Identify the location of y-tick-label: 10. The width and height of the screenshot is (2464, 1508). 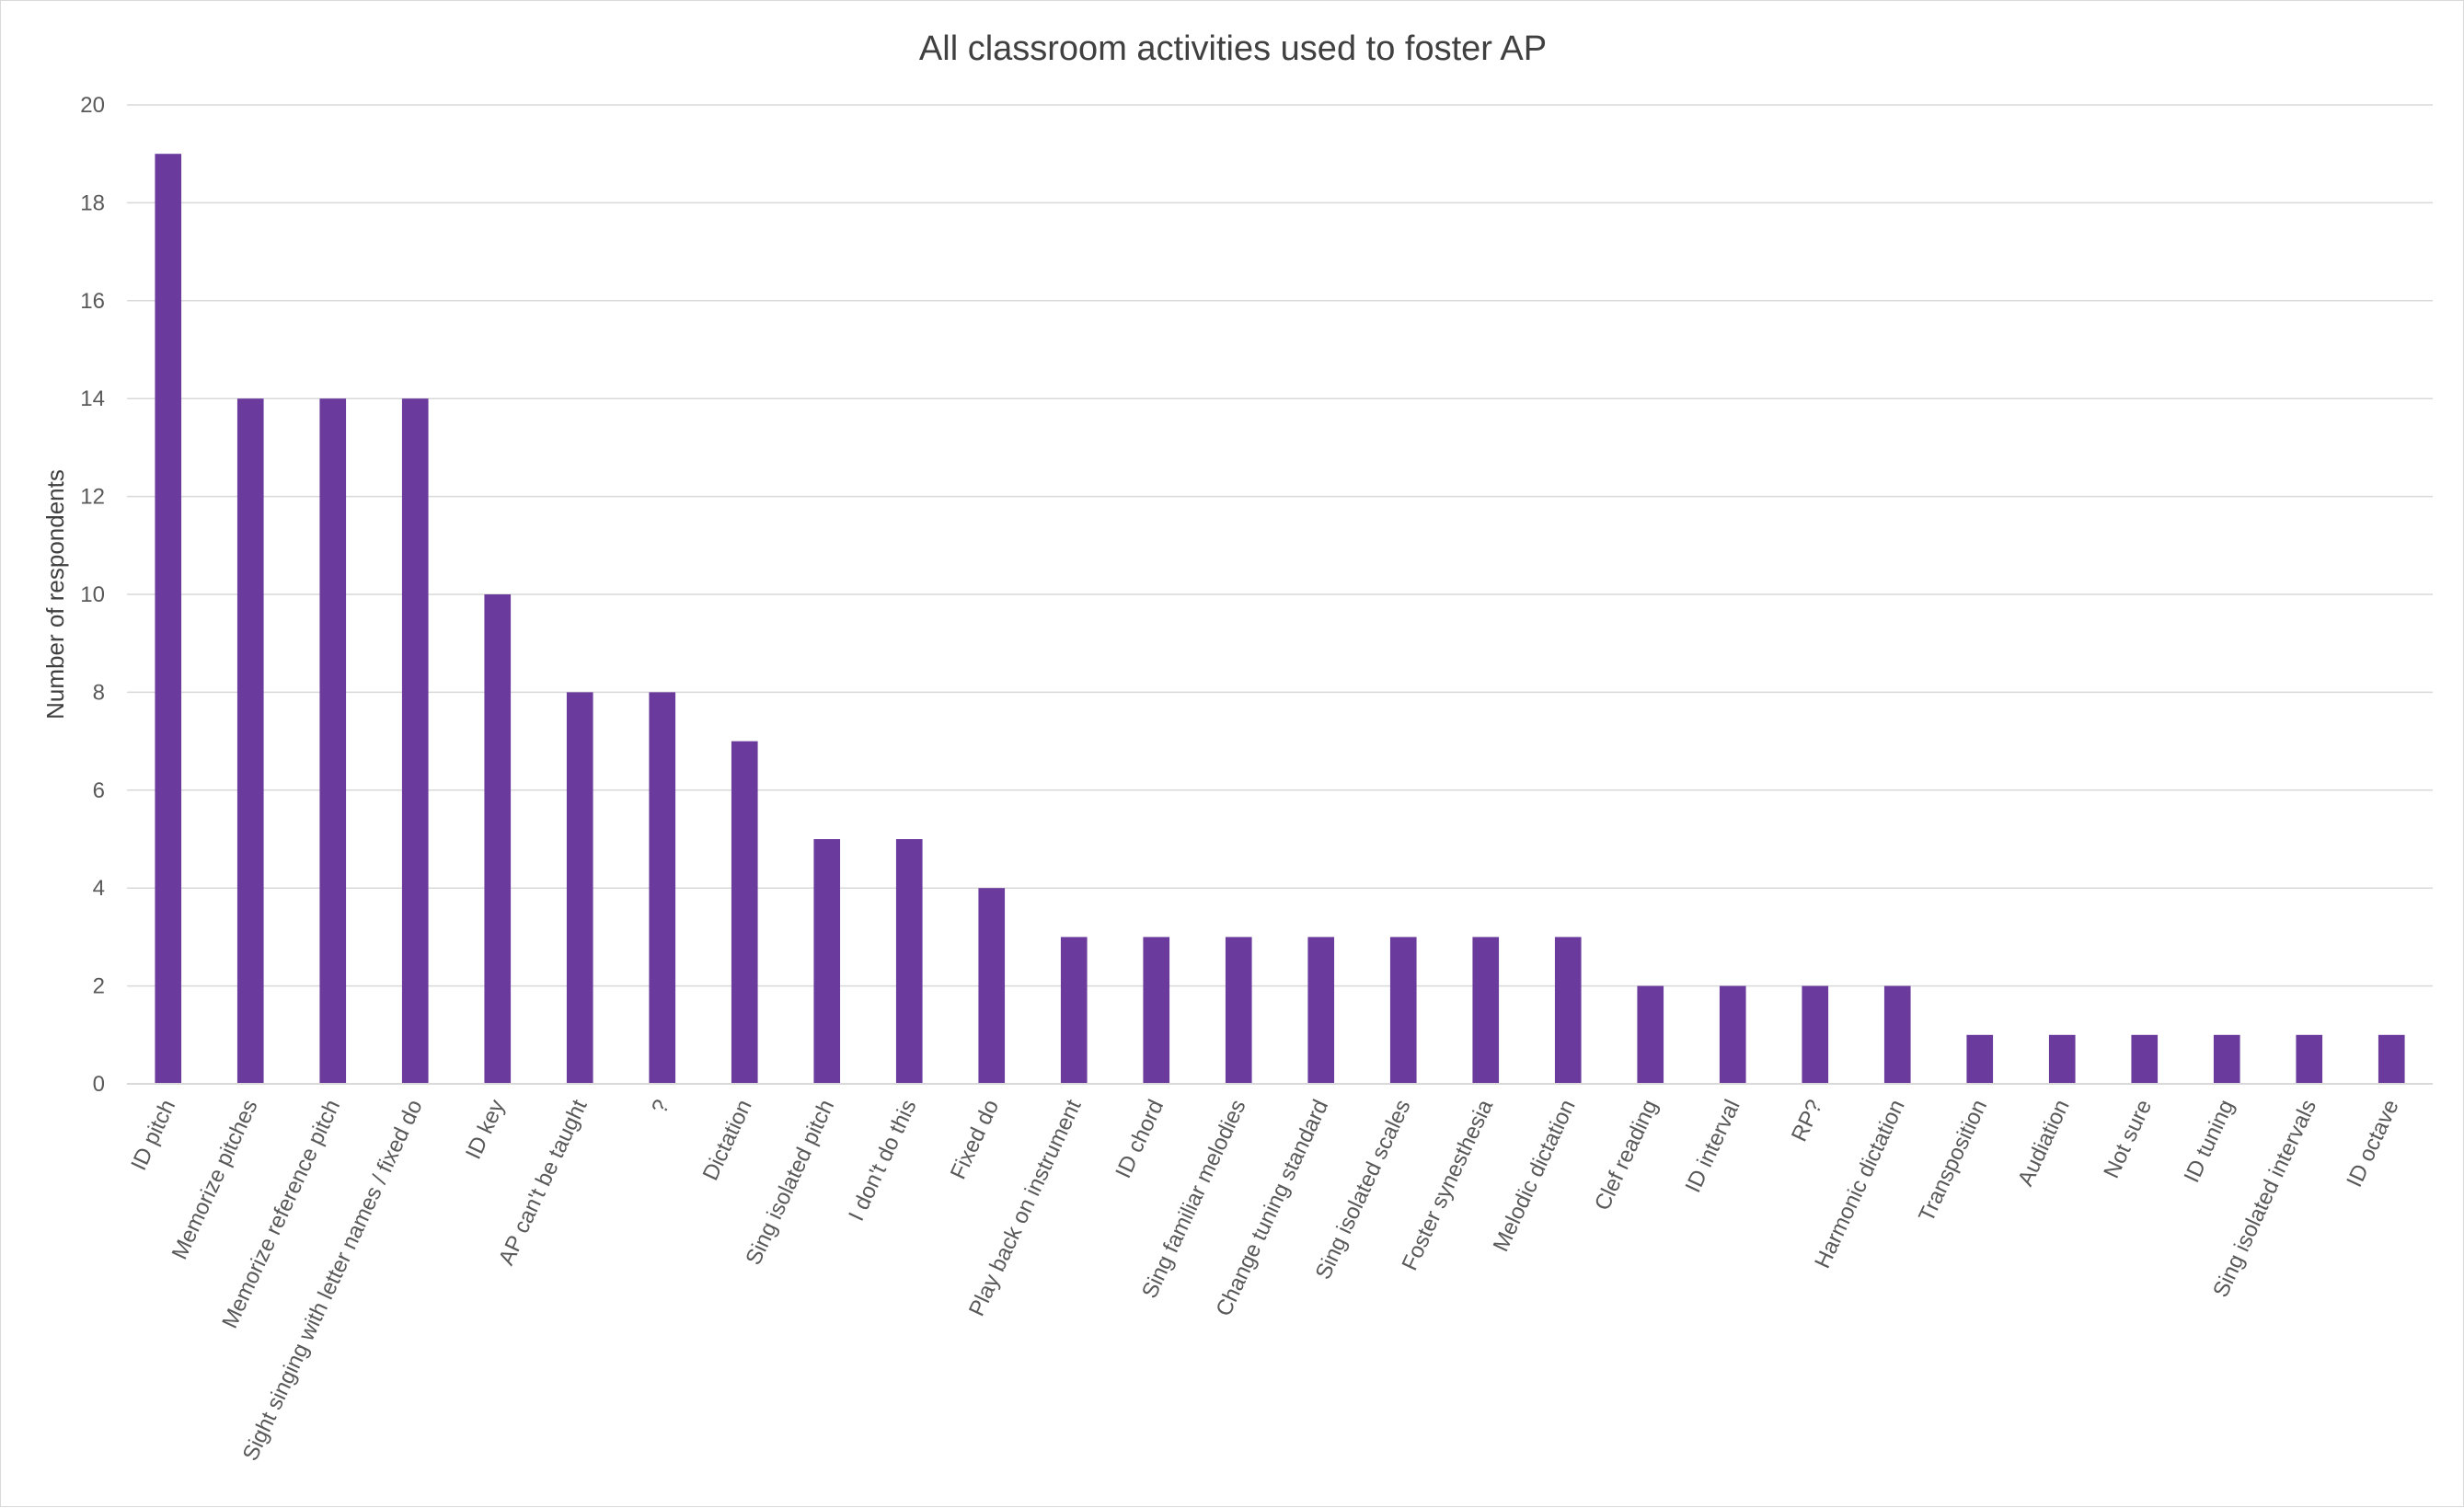
(92, 594).